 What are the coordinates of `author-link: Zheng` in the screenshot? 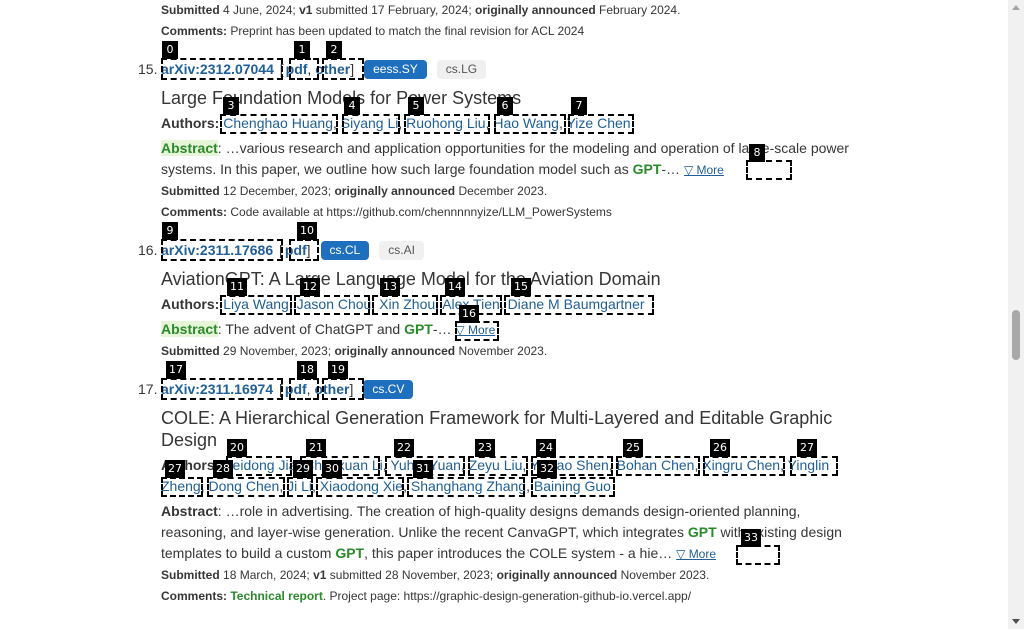 It's located at (181, 486).